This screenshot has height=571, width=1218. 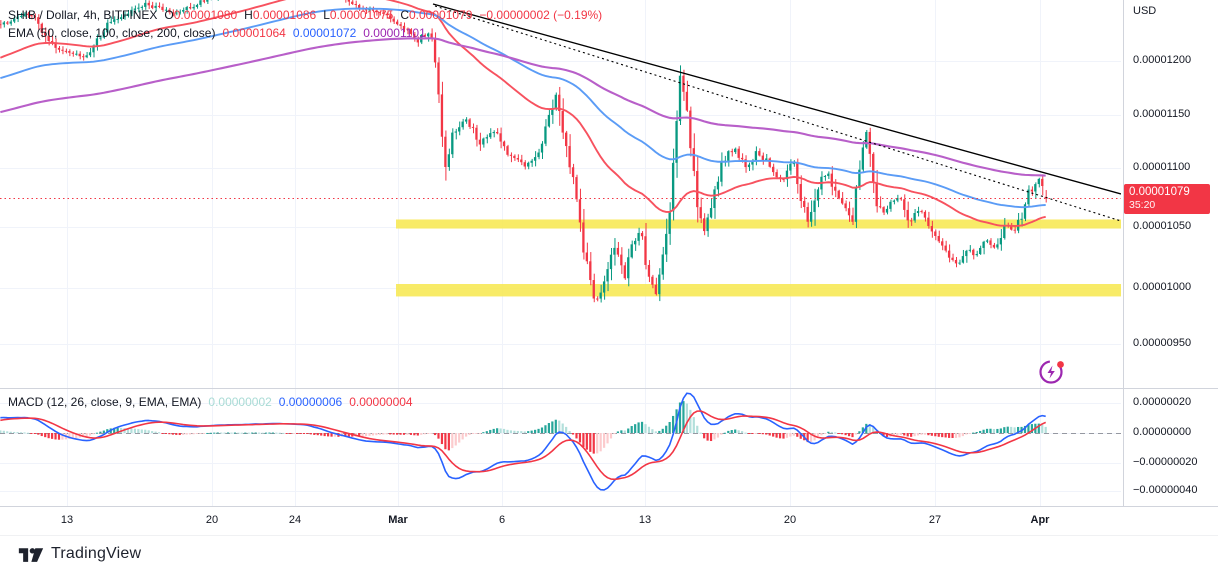 What do you see at coordinates (1162, 402) in the screenshot?
I see `macd-axis-label: 0.00000020` at bounding box center [1162, 402].